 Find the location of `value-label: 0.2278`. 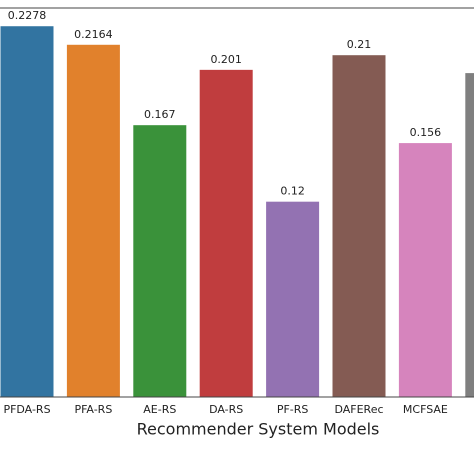

value-label: 0.2278 is located at coordinates (27, 15).